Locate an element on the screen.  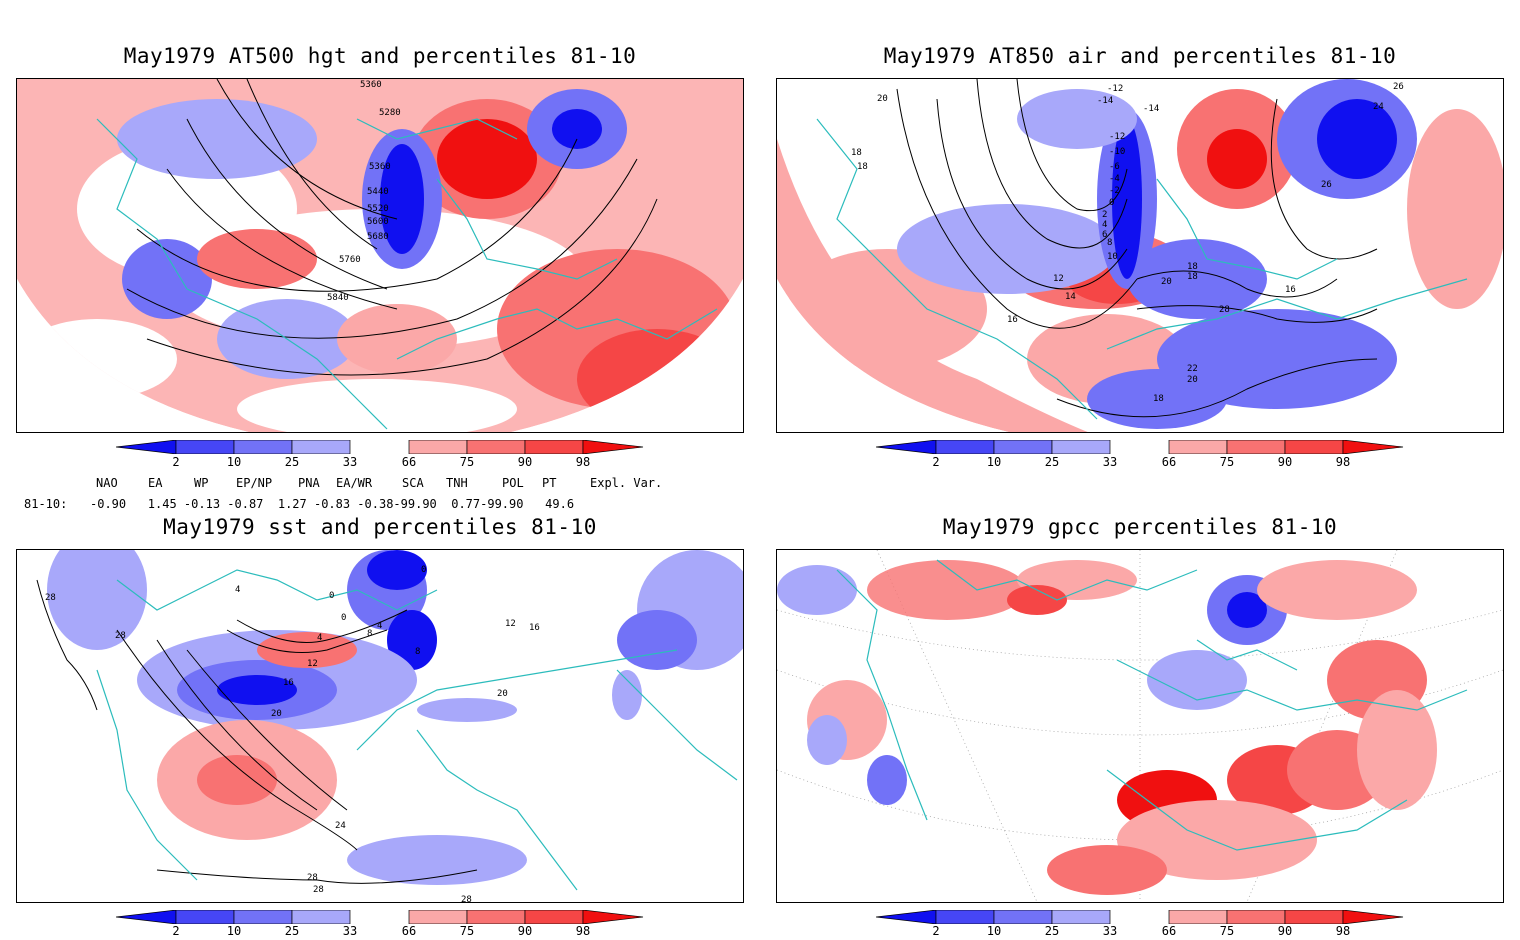
colorbar-hgt500-tick: 33 is located at coordinates (350, 462).